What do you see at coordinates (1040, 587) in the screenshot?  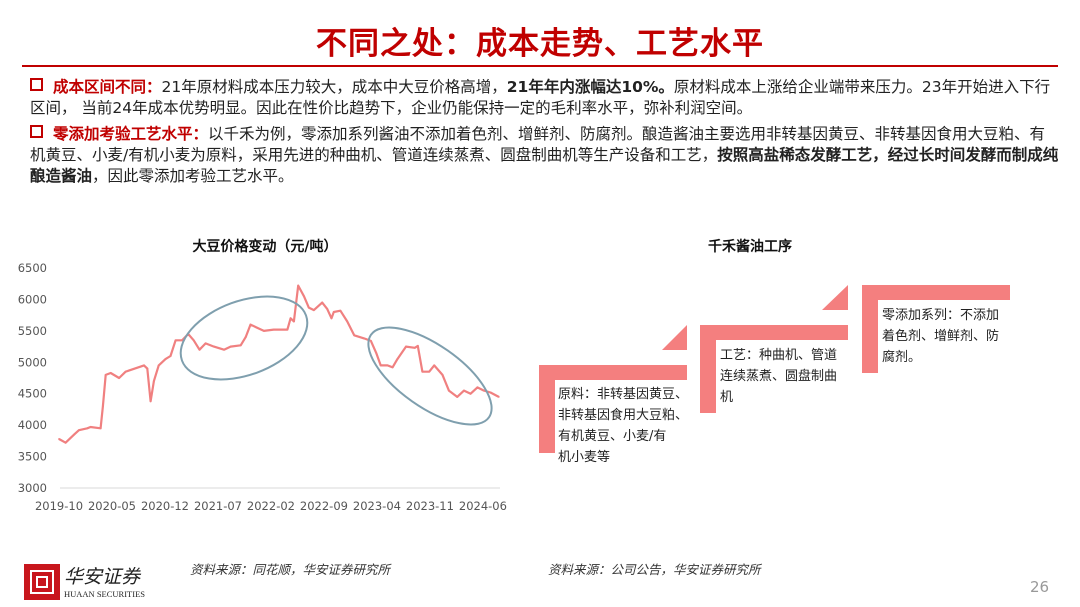 I see `page-number: 26` at bounding box center [1040, 587].